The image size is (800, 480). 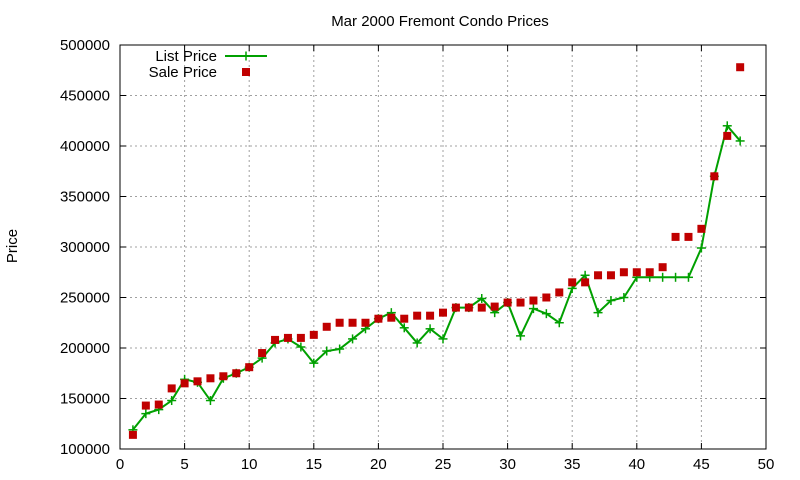 I want to click on y-tick-label: 150000, so click(x=85, y=399).